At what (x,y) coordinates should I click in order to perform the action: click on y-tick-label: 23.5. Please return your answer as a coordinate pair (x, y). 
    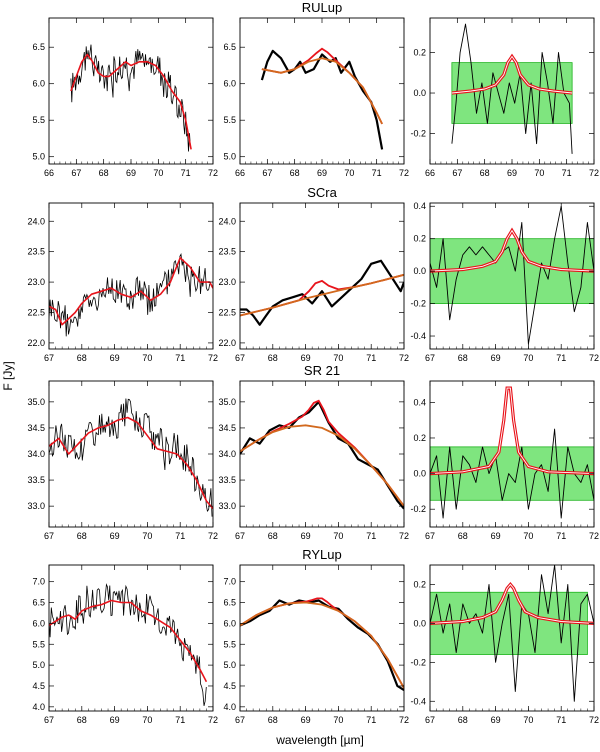
    Looking at the image, I should click on (227, 252).